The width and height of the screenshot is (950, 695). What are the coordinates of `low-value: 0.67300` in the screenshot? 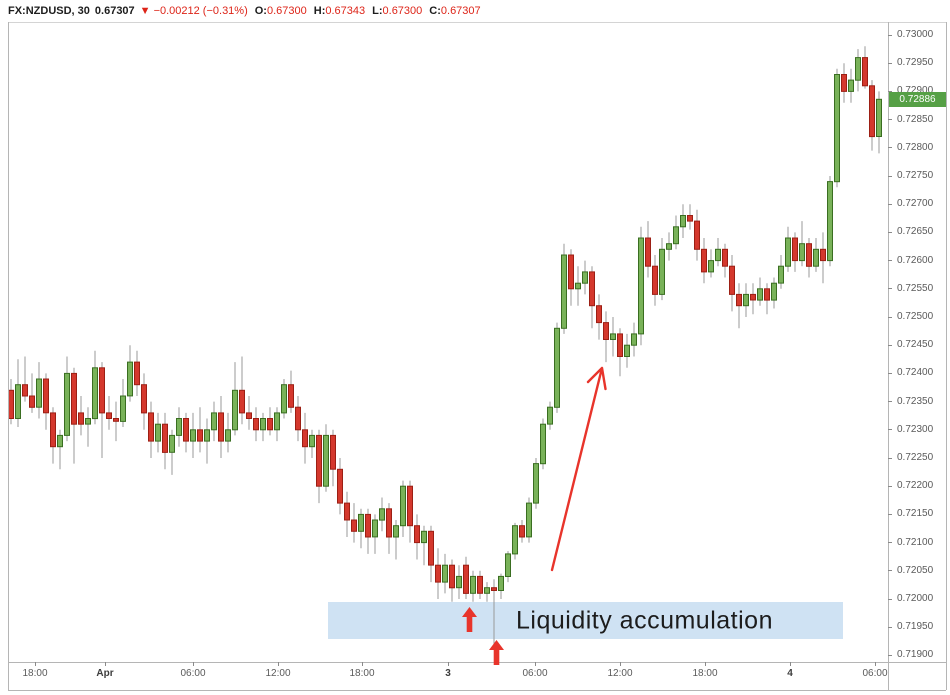 It's located at (402, 10).